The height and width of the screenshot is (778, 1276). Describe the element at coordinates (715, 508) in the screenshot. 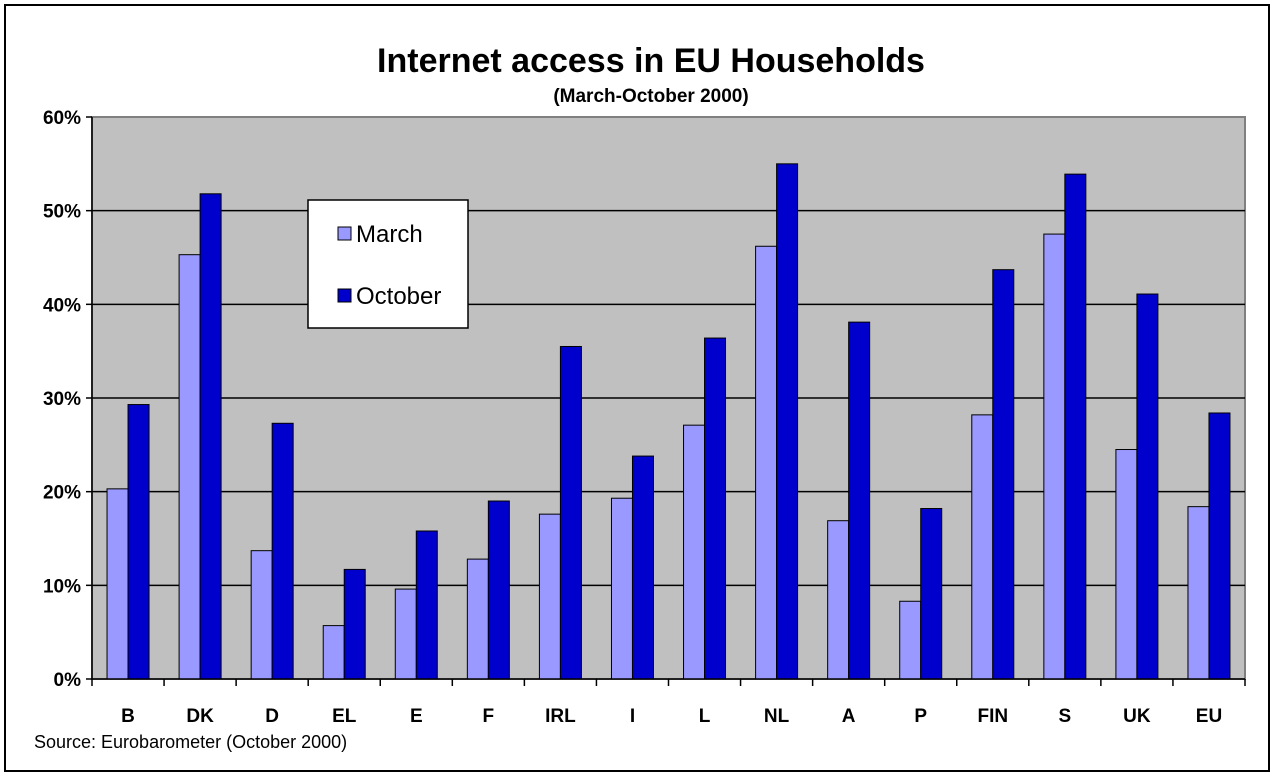

I see `bar-october-l` at that location.